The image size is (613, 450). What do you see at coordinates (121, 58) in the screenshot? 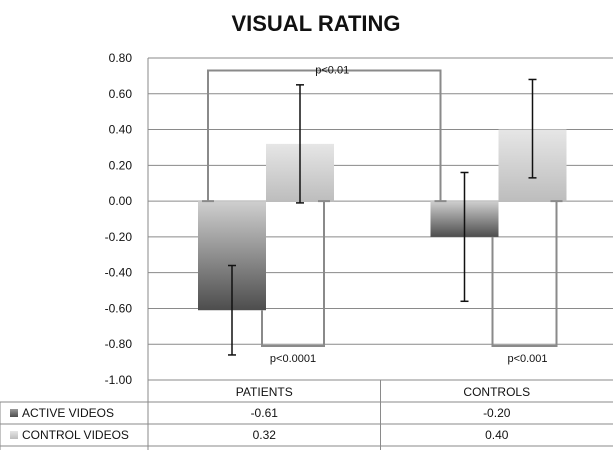
I see `y-tick-label: 0.80` at bounding box center [121, 58].